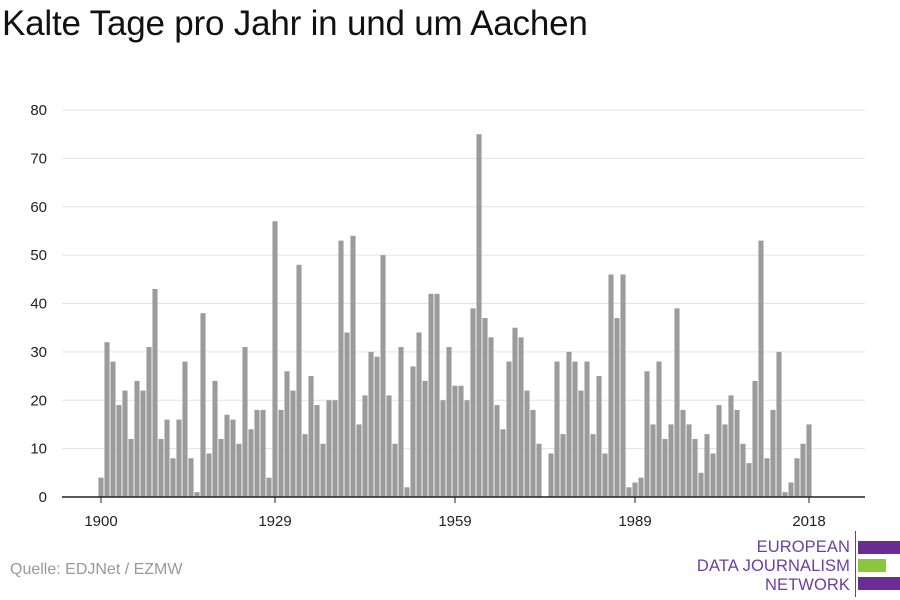 The width and height of the screenshot is (900, 600). I want to click on bar-1978, so click(569, 424).